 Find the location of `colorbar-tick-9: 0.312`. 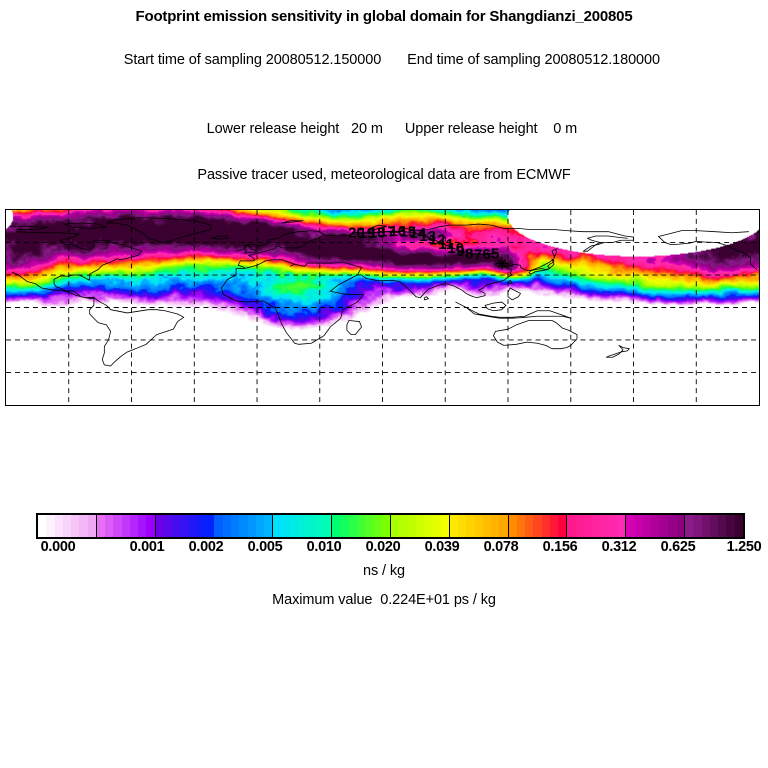

colorbar-tick-9: 0.312 is located at coordinates (619, 547).